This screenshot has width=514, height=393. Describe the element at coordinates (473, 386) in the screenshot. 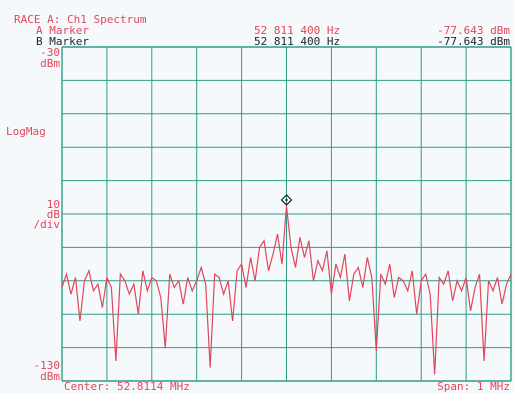

I see `span-frequency: Span: 1 MHz` at that location.